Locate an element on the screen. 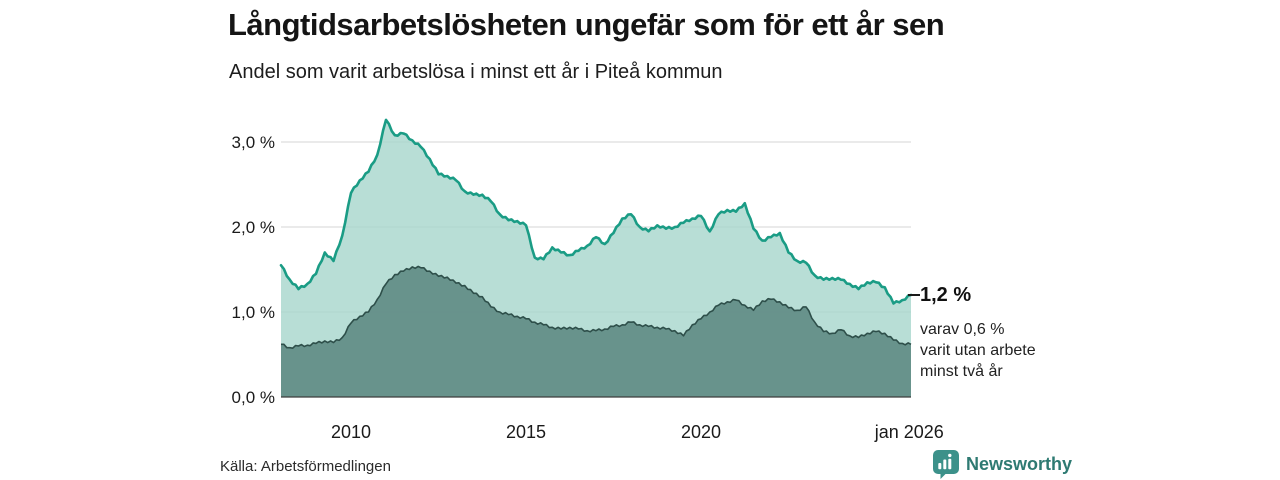  y-tick-label: 0,0 % is located at coordinates (253, 397).